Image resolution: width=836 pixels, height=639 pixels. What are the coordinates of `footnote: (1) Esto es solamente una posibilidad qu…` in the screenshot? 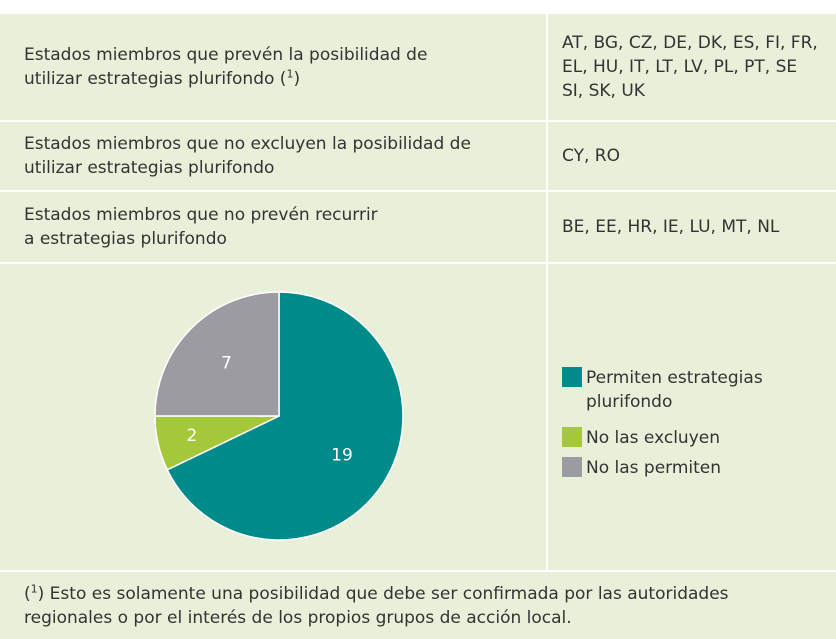 It's located at (418, 605).